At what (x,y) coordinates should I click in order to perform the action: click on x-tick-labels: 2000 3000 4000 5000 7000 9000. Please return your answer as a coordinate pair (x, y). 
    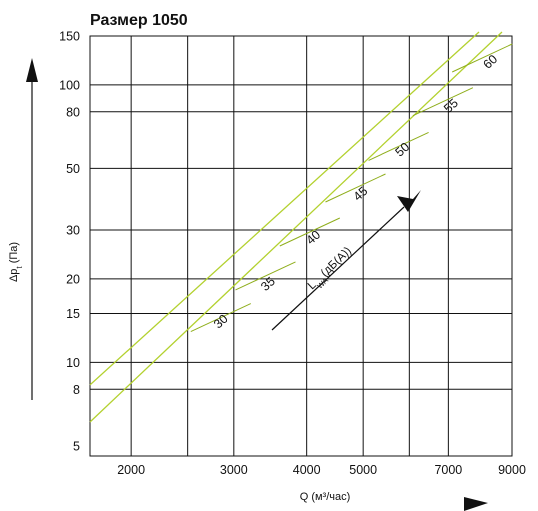
    Looking at the image, I should click on (321, 470).